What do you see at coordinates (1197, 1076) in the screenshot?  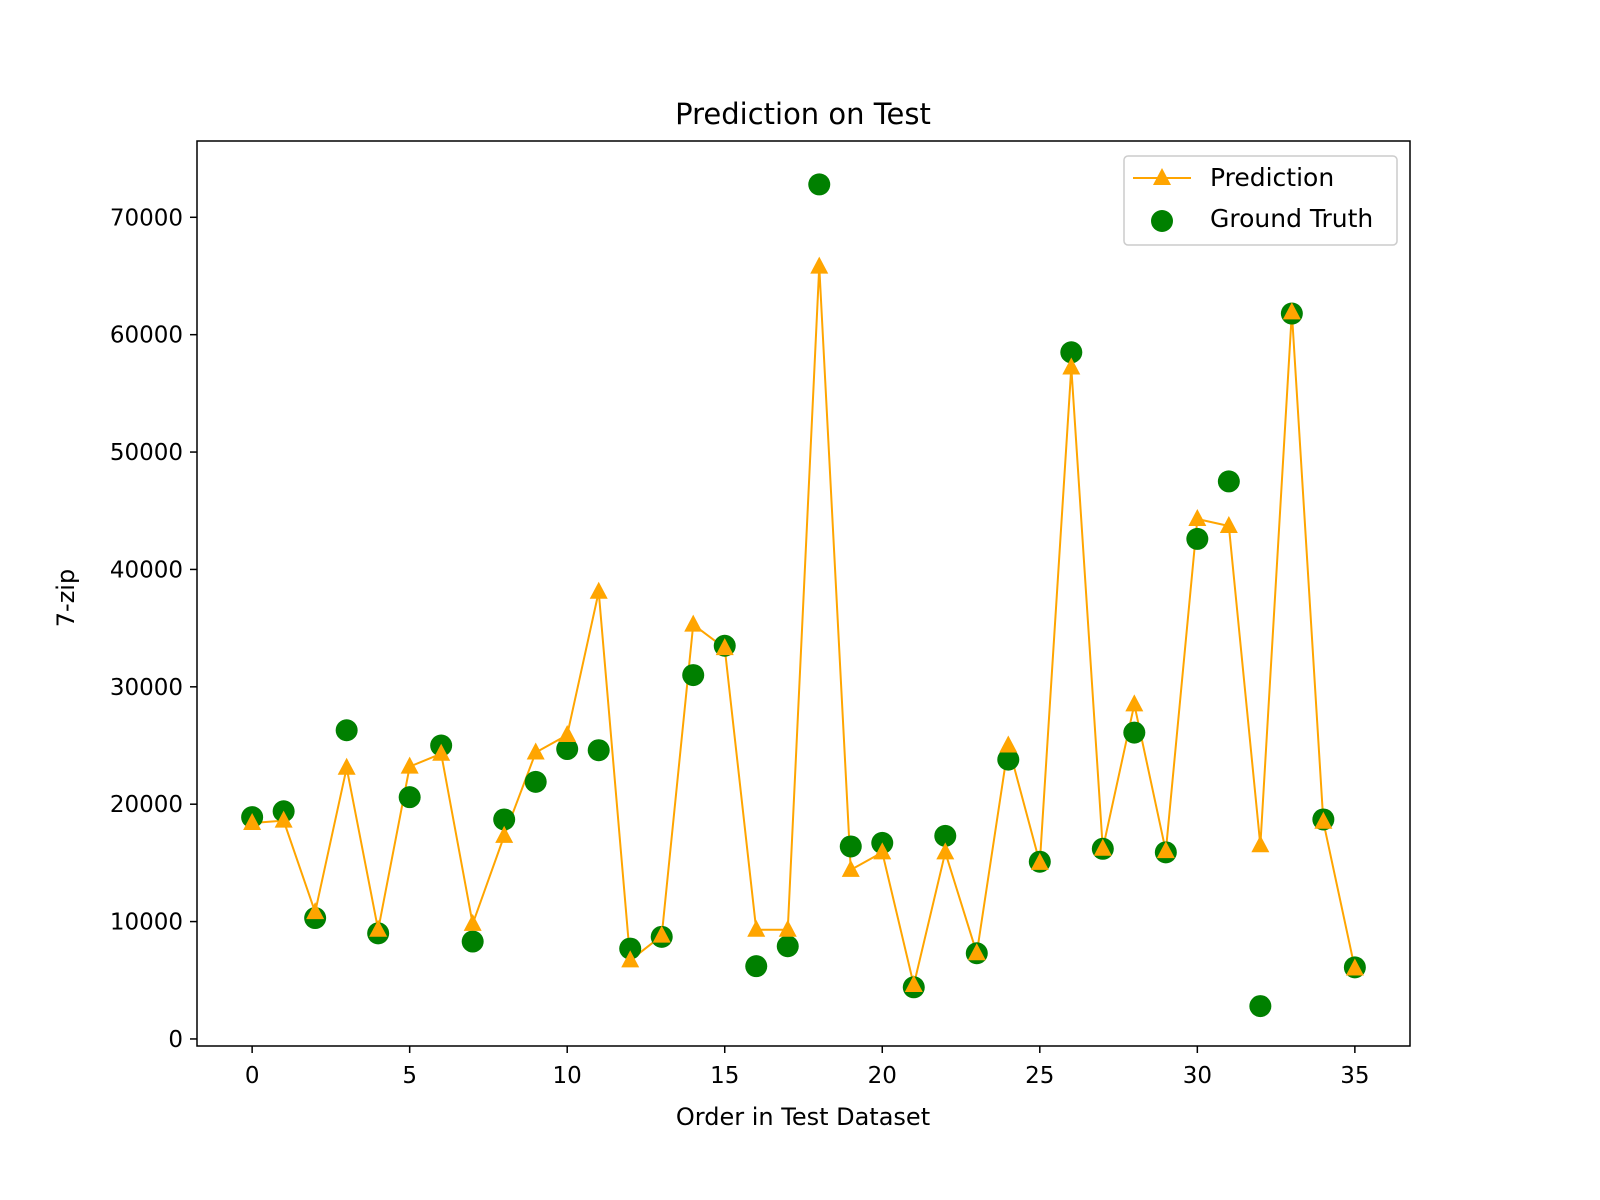 I see `x-tick-label: 30` at bounding box center [1197, 1076].